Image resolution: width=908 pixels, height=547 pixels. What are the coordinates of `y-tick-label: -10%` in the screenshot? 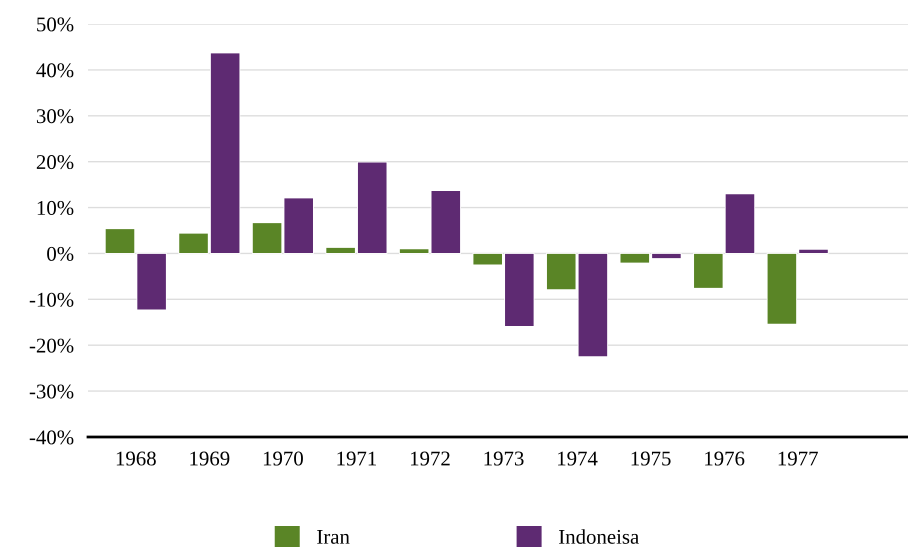 It's located at (52, 299).